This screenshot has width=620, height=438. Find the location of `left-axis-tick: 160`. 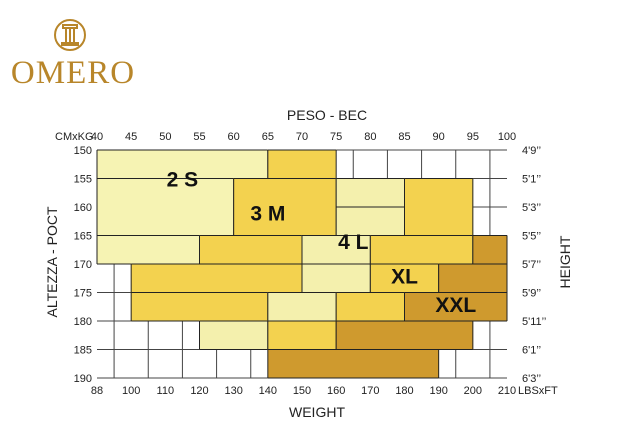

left-axis-tick: 160 is located at coordinates (83, 208).